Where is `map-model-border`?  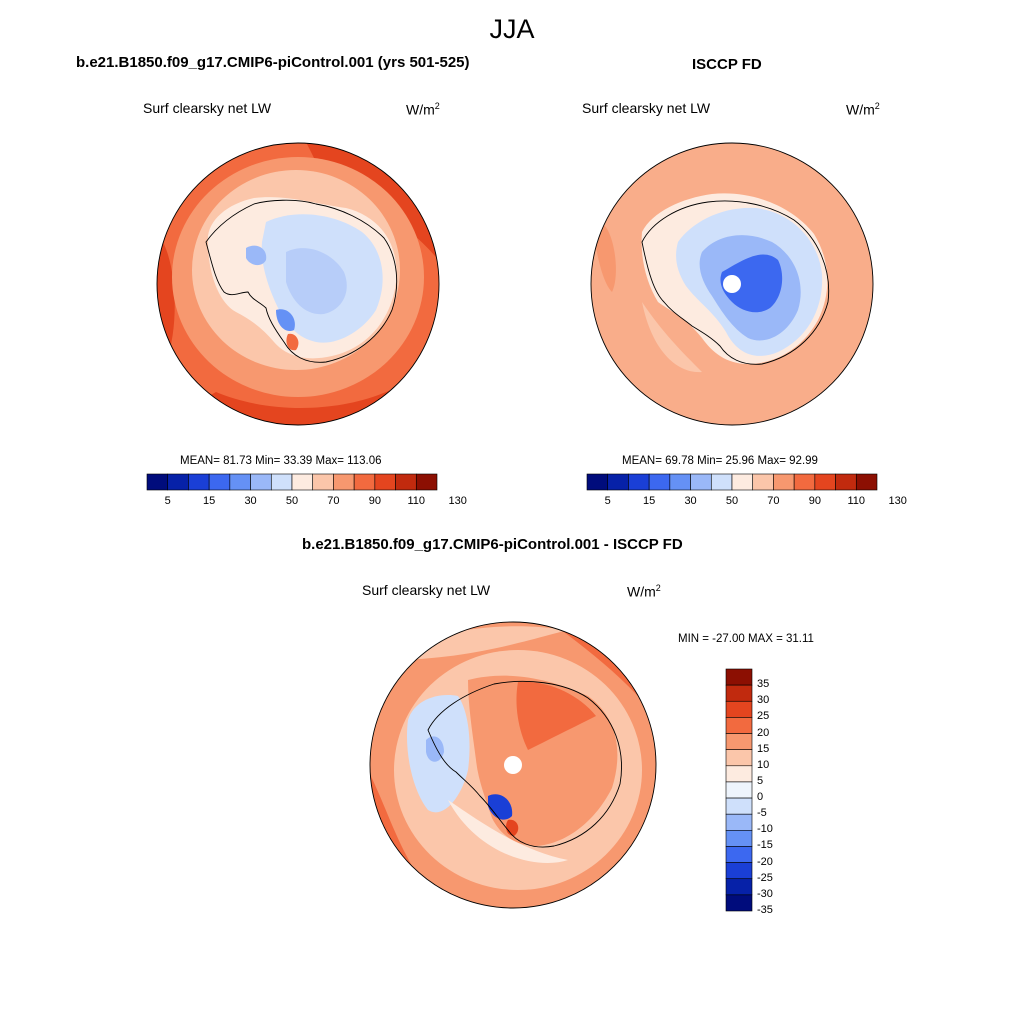
map-model-border is located at coordinates (298, 284).